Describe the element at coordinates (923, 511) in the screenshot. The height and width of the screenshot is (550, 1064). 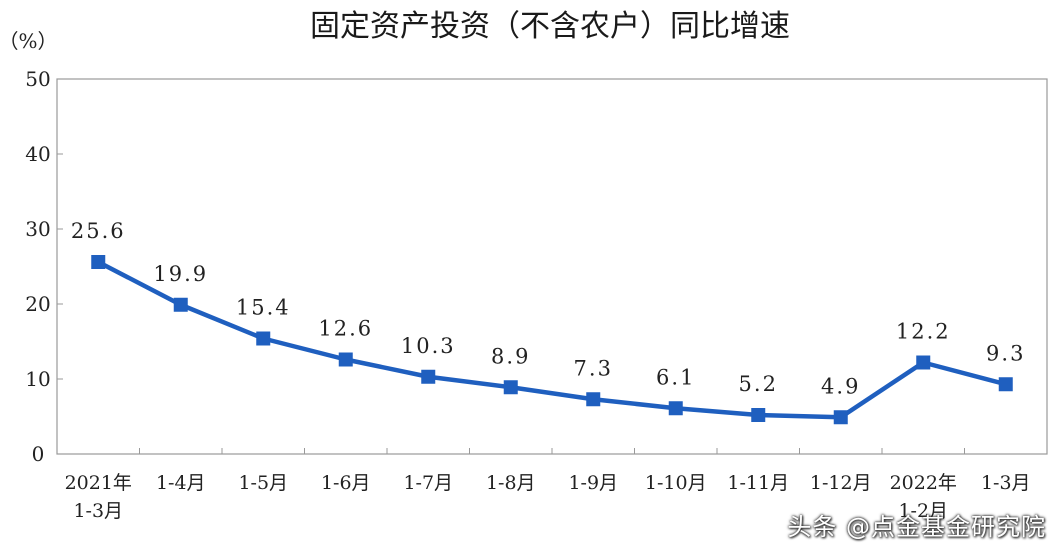
I see `x-tick-label: 1-2月` at that location.